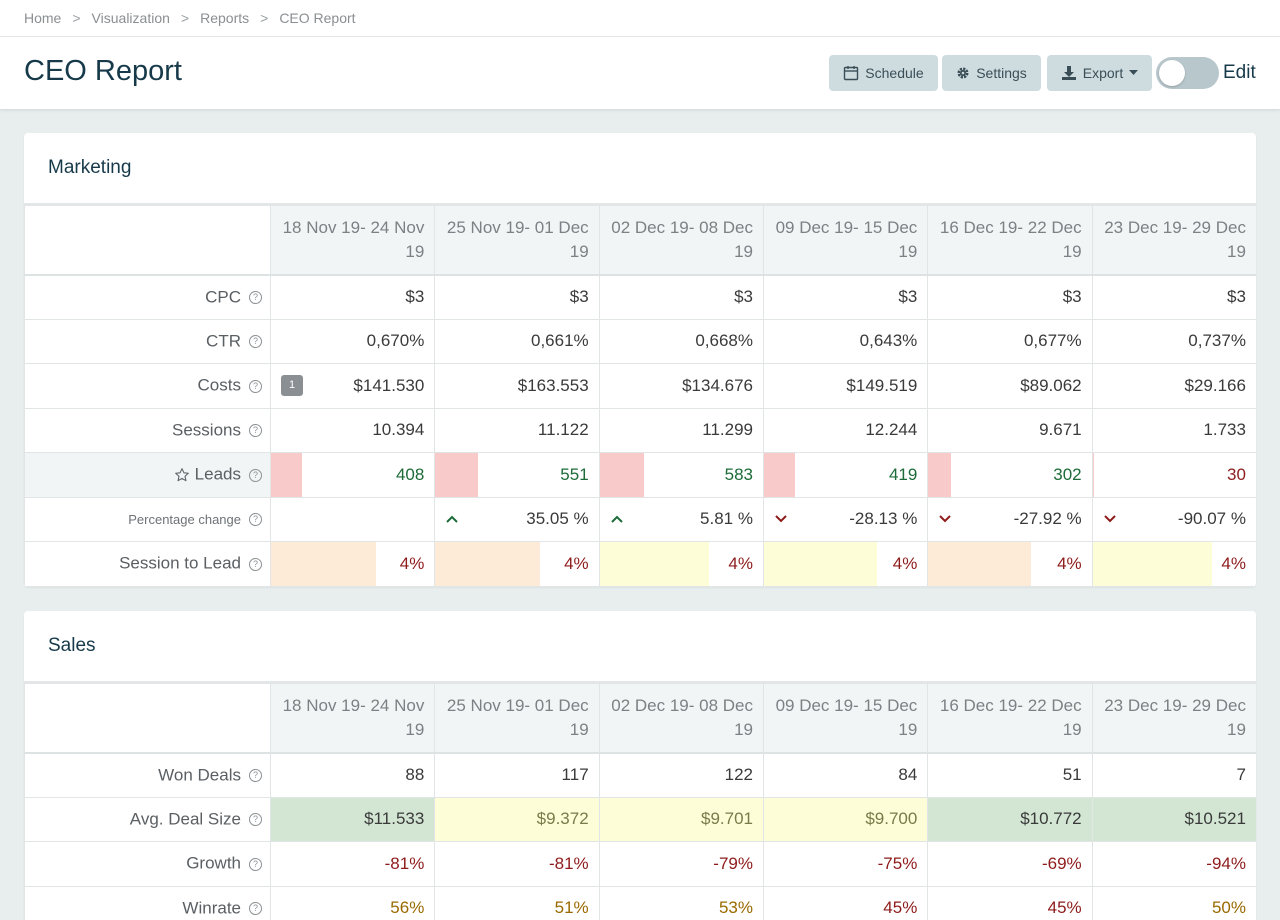  I want to click on table-cell: $9.700, so click(845, 819).